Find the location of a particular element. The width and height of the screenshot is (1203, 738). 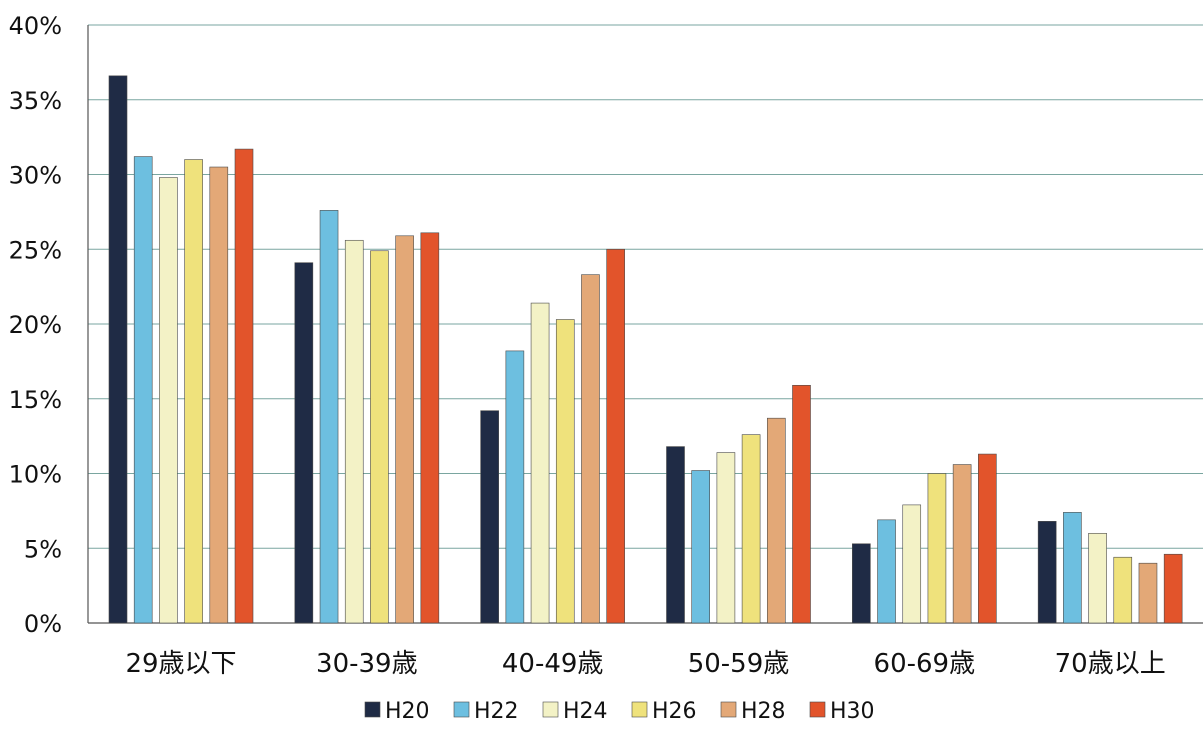

legend-label-H30: H30 is located at coordinates (852, 711).